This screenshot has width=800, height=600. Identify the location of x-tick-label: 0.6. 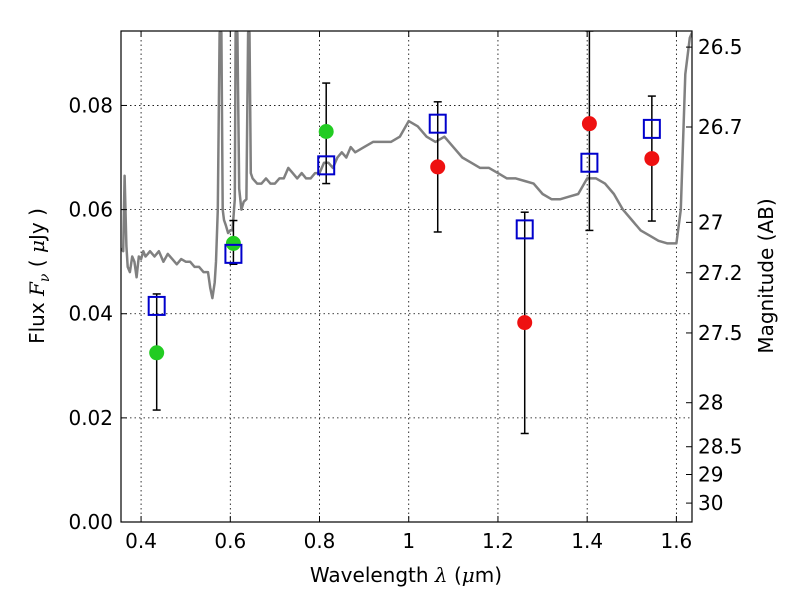
(230, 541).